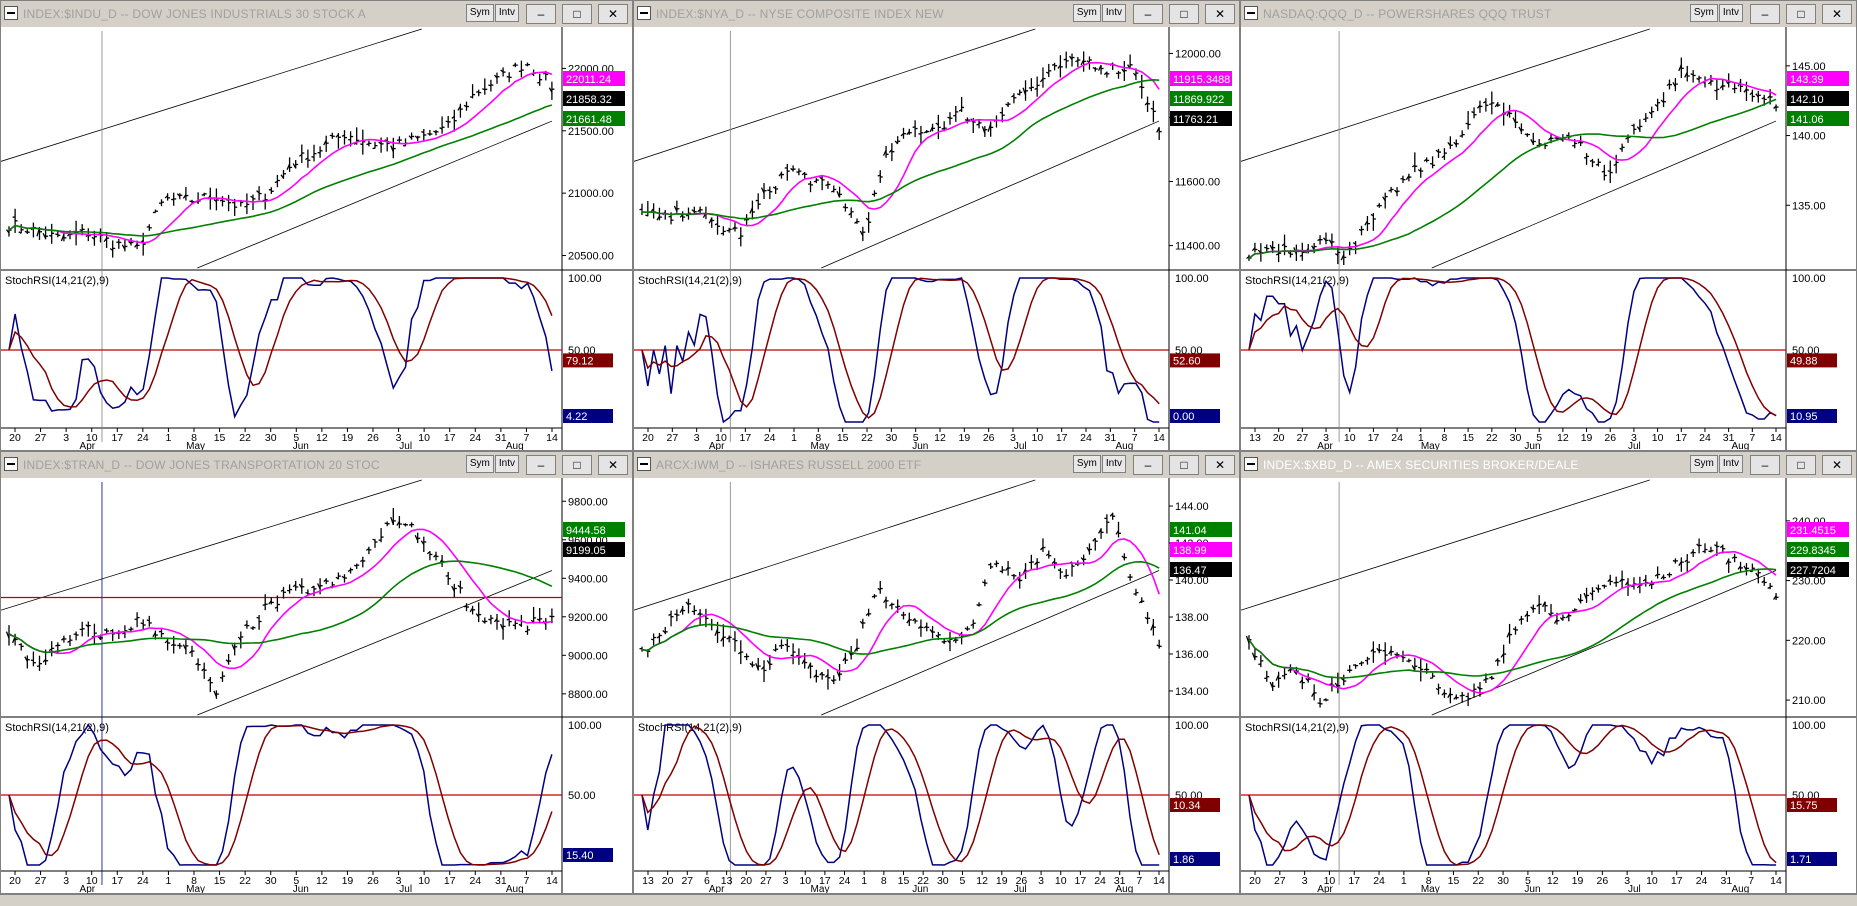 This screenshot has height=906, width=1857. Describe the element at coordinates (745, 438) in the screenshot. I see `date-tick-label: 17` at that location.